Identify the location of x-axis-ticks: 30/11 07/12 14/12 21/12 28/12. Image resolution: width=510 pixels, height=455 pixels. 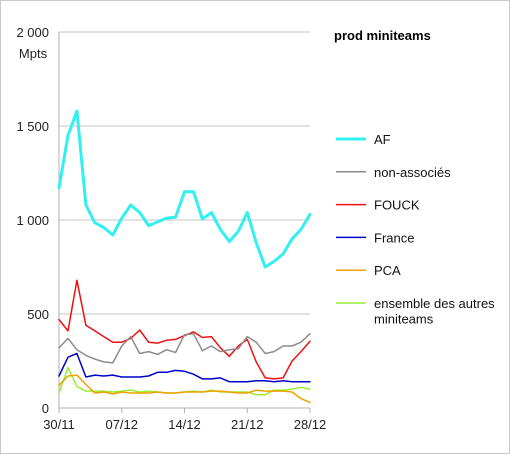
(184, 420).